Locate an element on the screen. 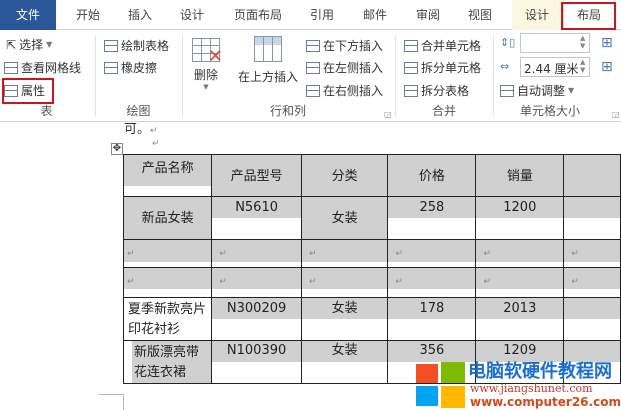 The height and width of the screenshot is (410, 621). table-header-cell: 销量 is located at coordinates (520, 175).